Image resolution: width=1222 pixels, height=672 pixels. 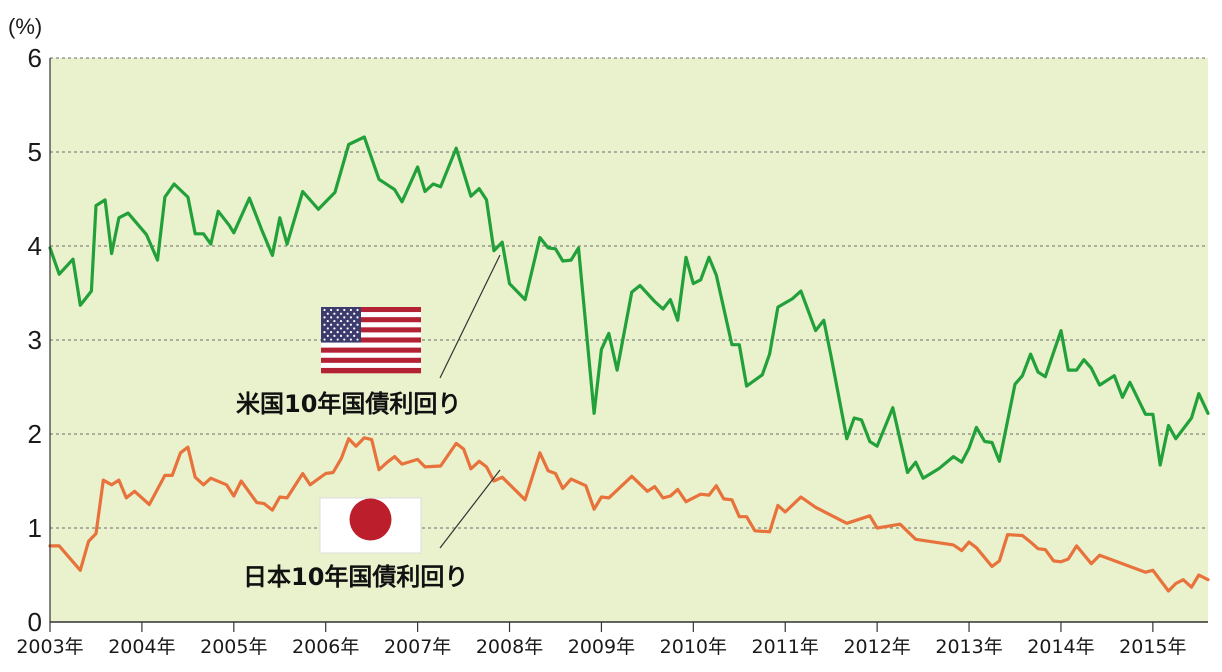 What do you see at coordinates (968, 647) in the screenshot?
I see `x-tick-label: 2013年` at bounding box center [968, 647].